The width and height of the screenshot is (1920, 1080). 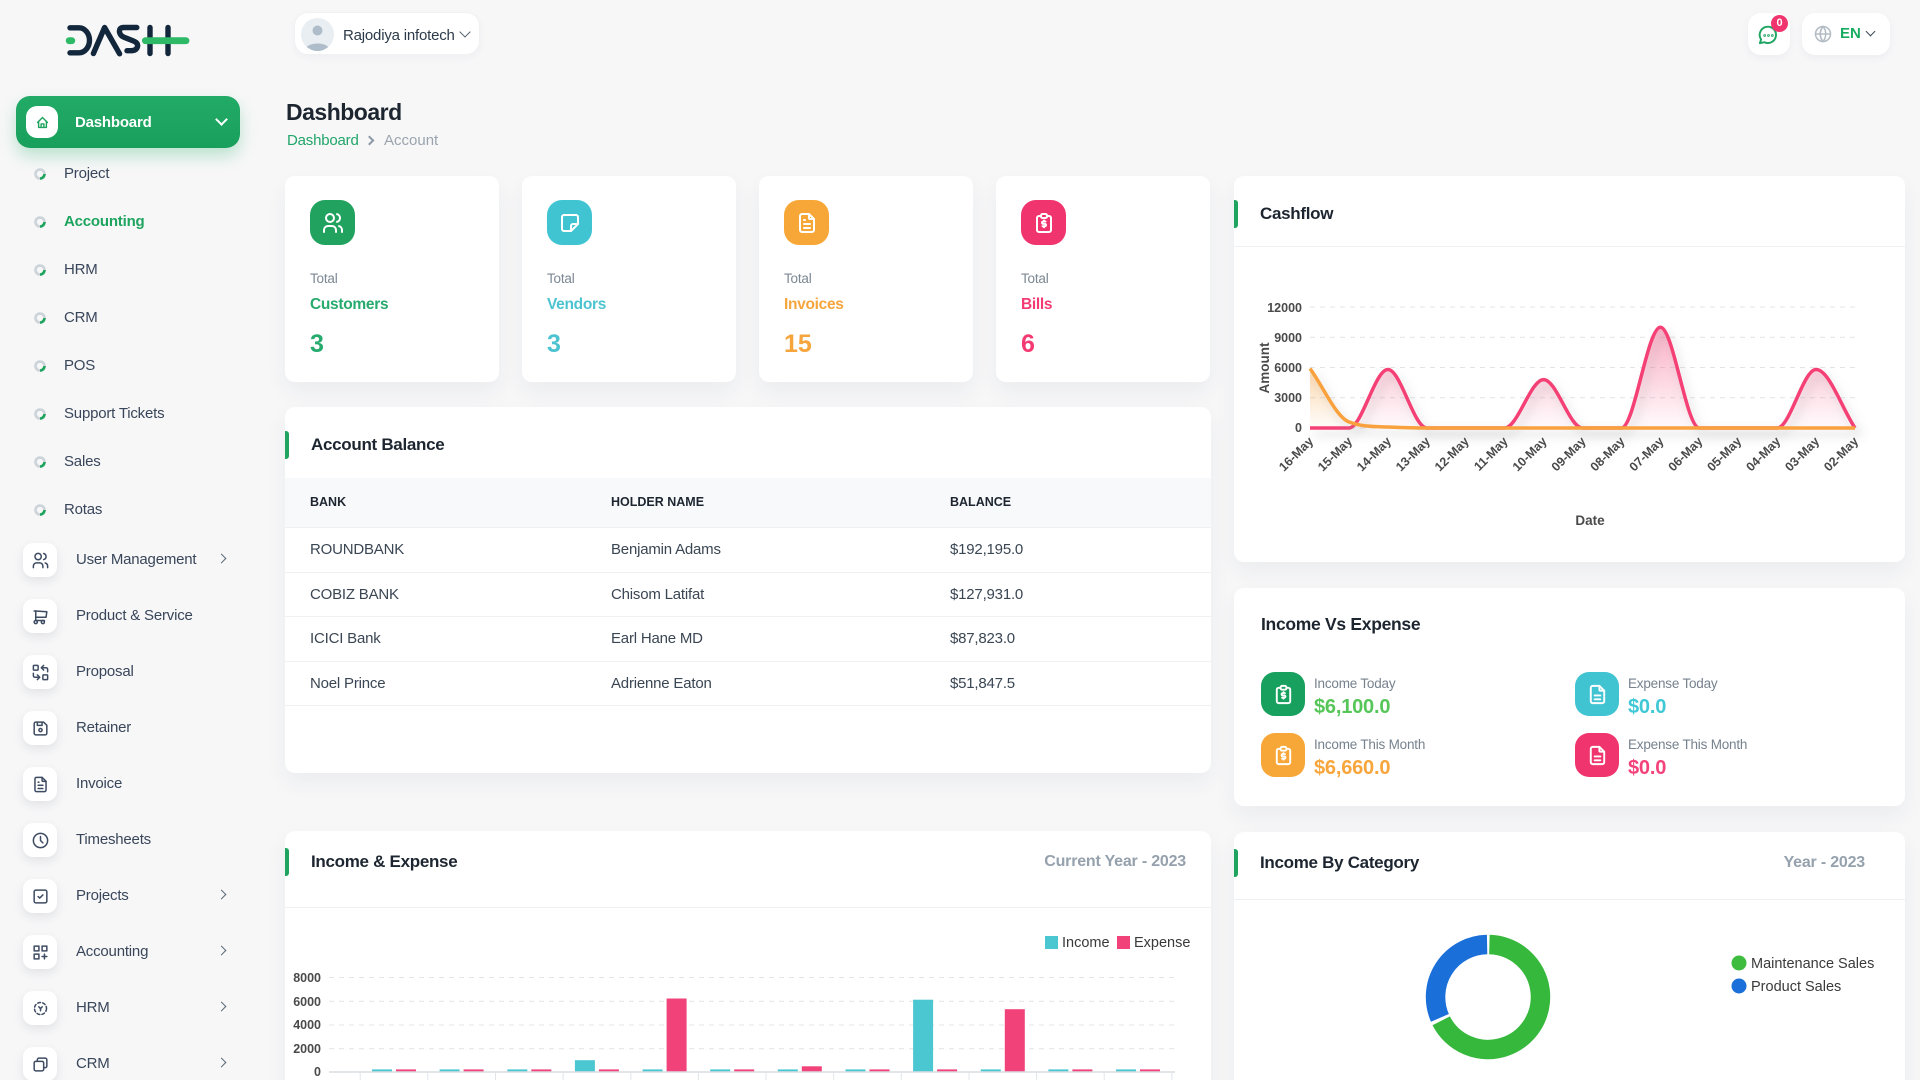 What do you see at coordinates (1647, 454) in the screenshot?
I see `svg-text: 07-May` at bounding box center [1647, 454].